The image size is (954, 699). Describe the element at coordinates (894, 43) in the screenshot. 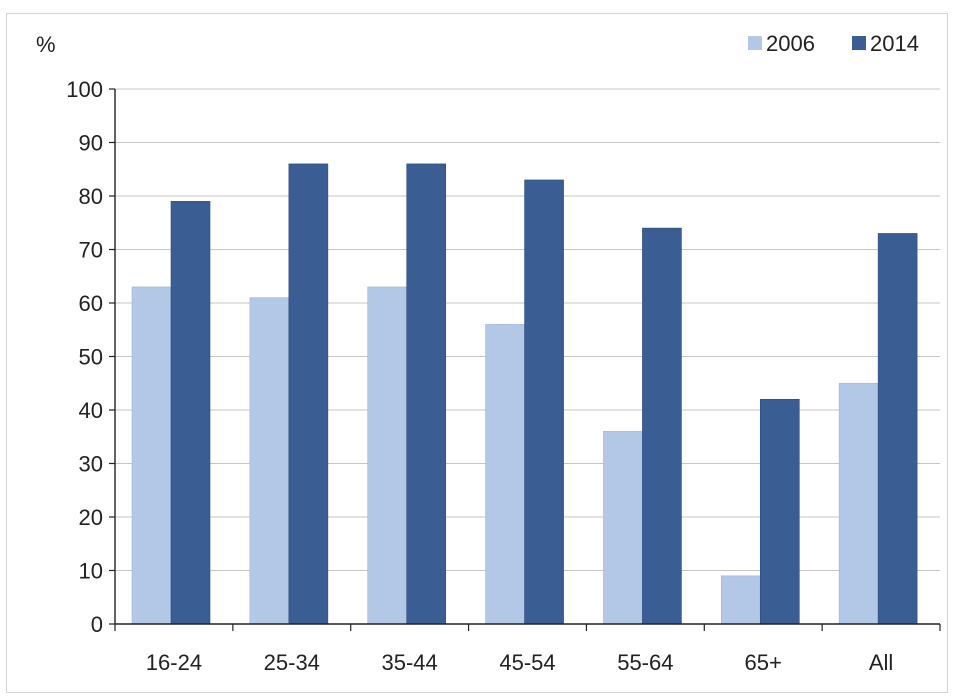

I see `legend-label-2014: 2014` at that location.